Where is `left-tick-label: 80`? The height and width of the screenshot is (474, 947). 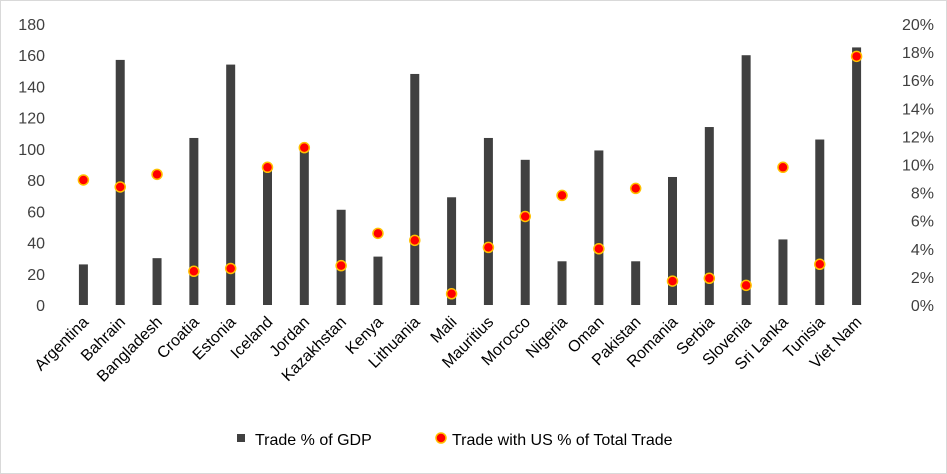
left-tick-label: 80 is located at coordinates (36, 181).